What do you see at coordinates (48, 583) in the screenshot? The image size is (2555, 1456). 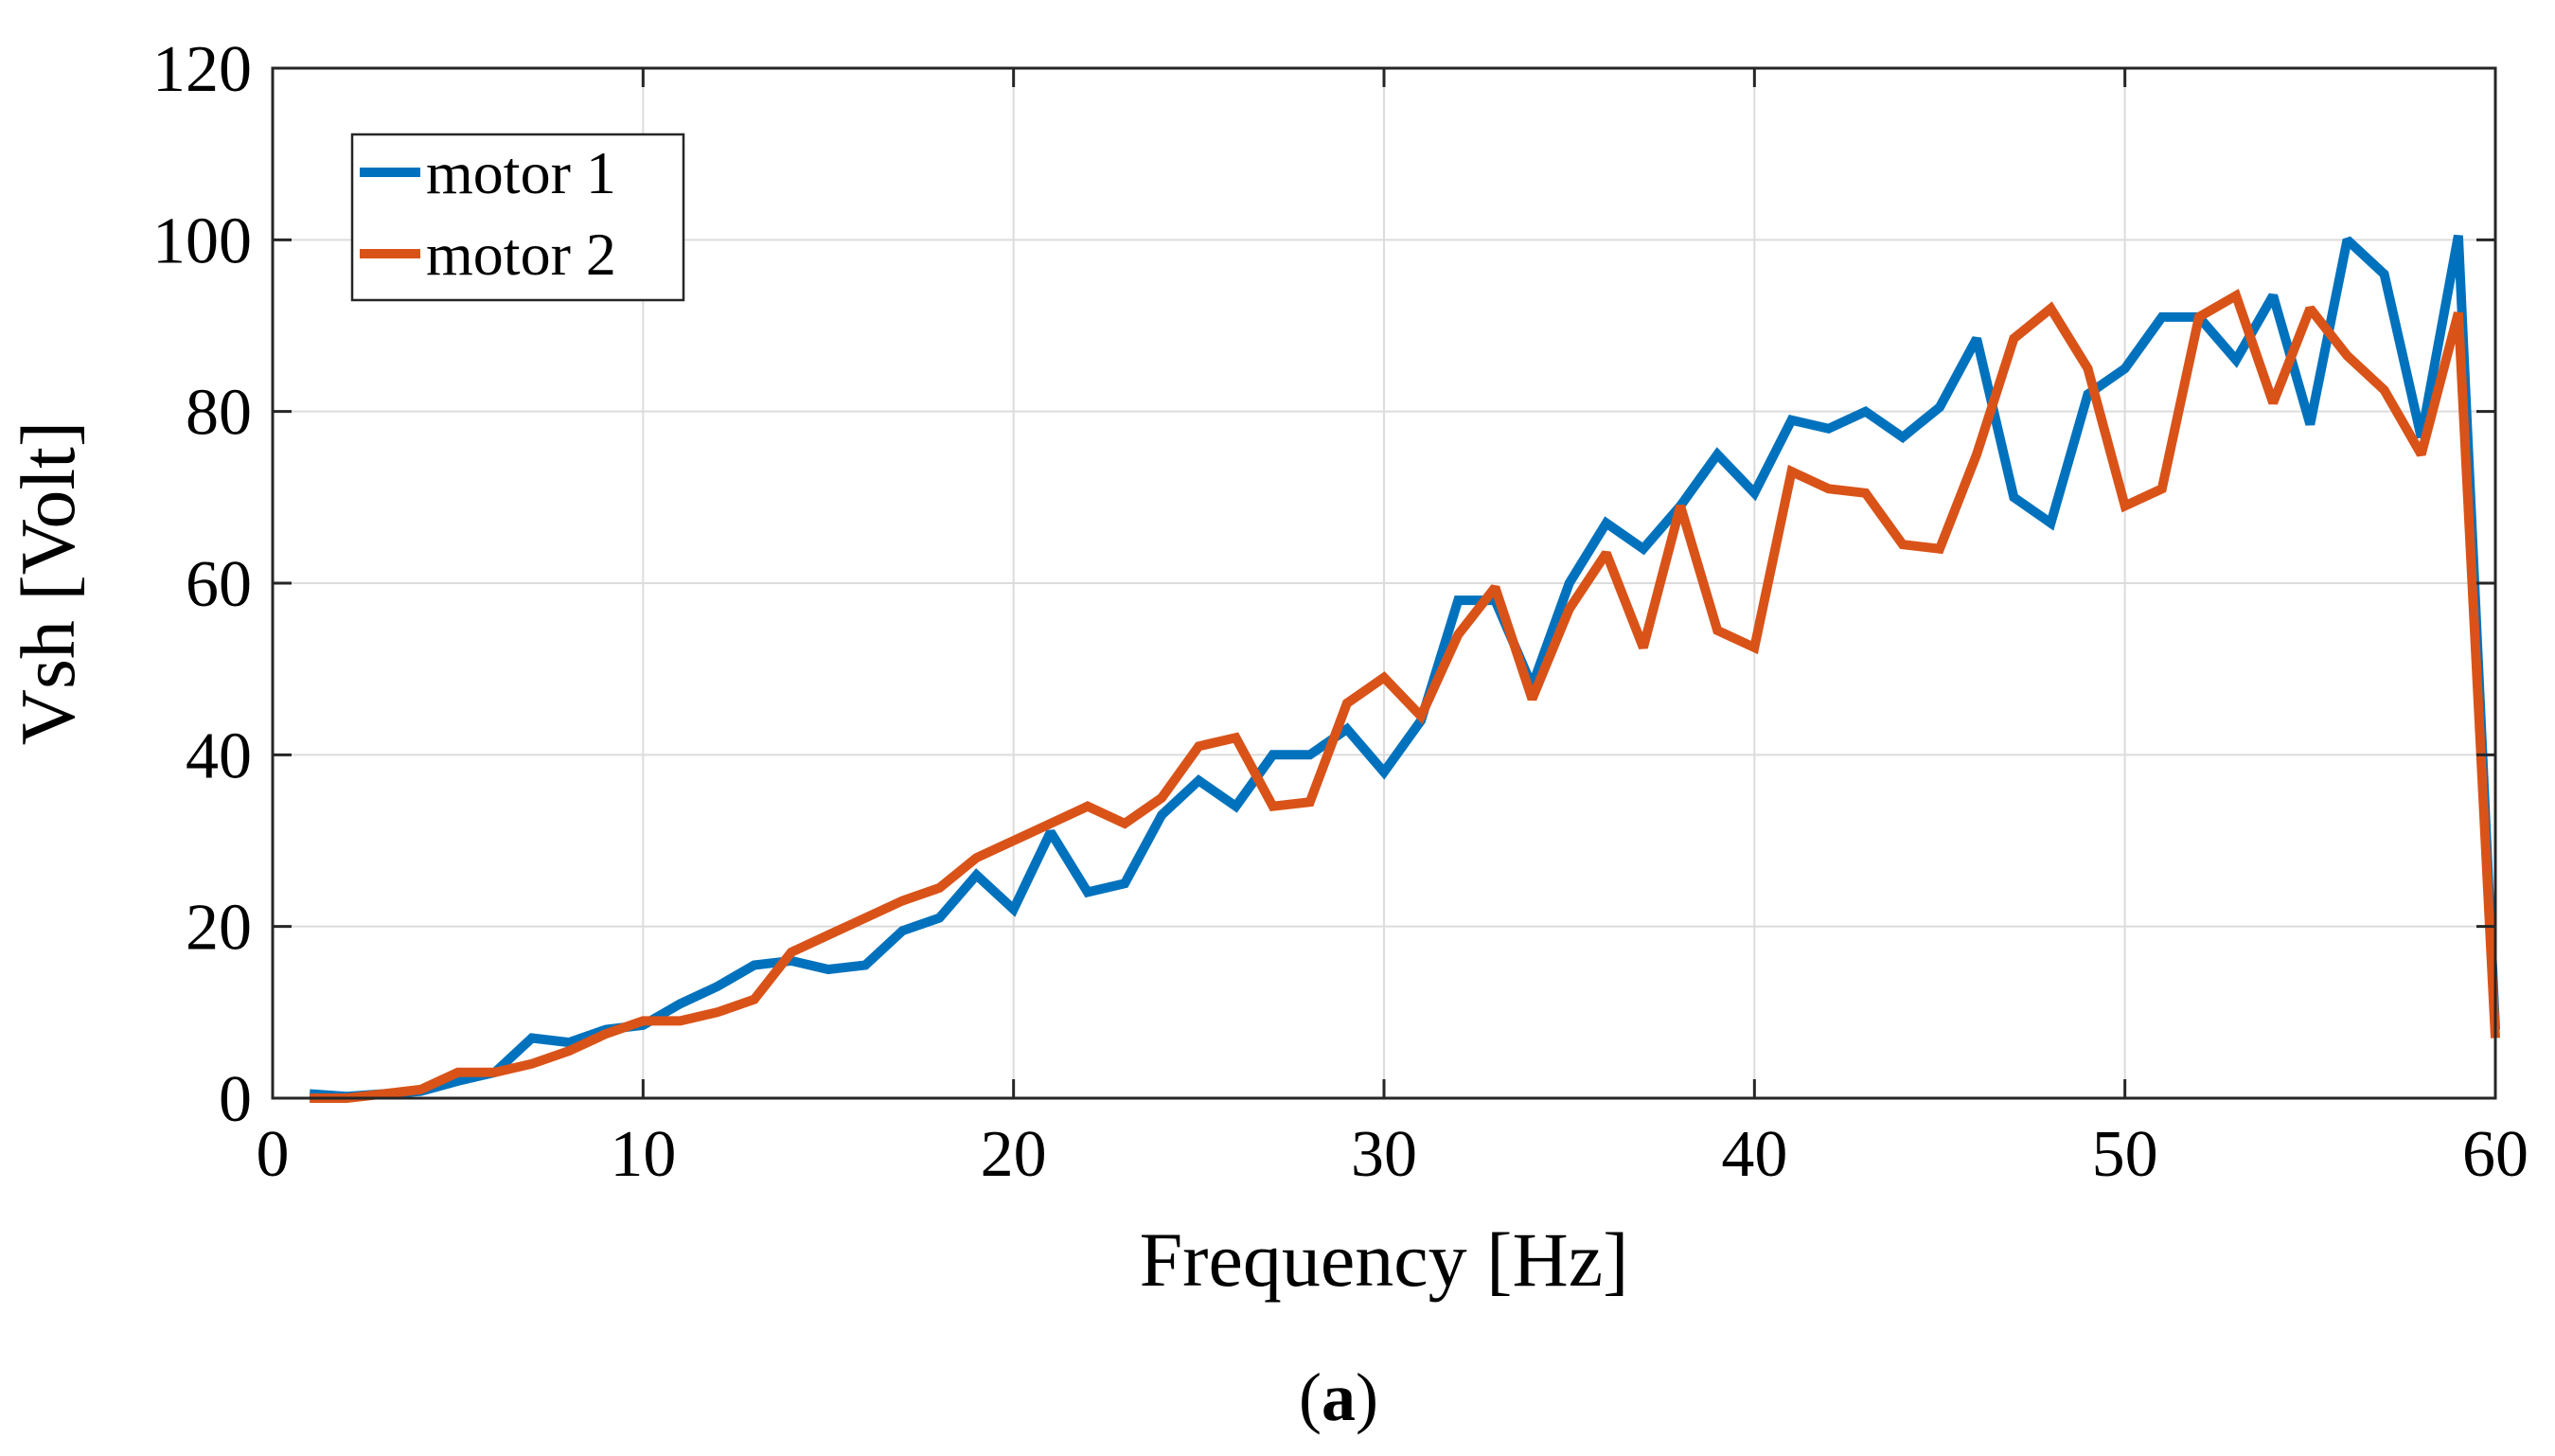 I see `y-axis-label: Vsh [Volt]` at bounding box center [48, 583].